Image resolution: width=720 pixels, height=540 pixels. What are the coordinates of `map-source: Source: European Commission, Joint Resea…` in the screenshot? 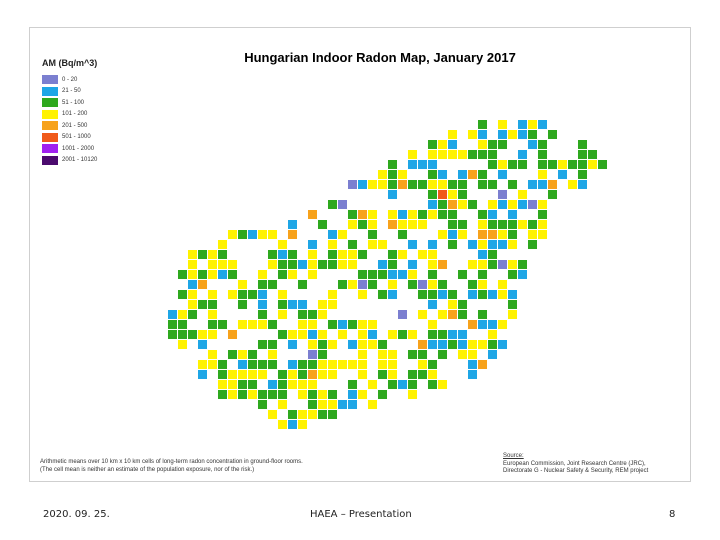 It's located at (575, 464).